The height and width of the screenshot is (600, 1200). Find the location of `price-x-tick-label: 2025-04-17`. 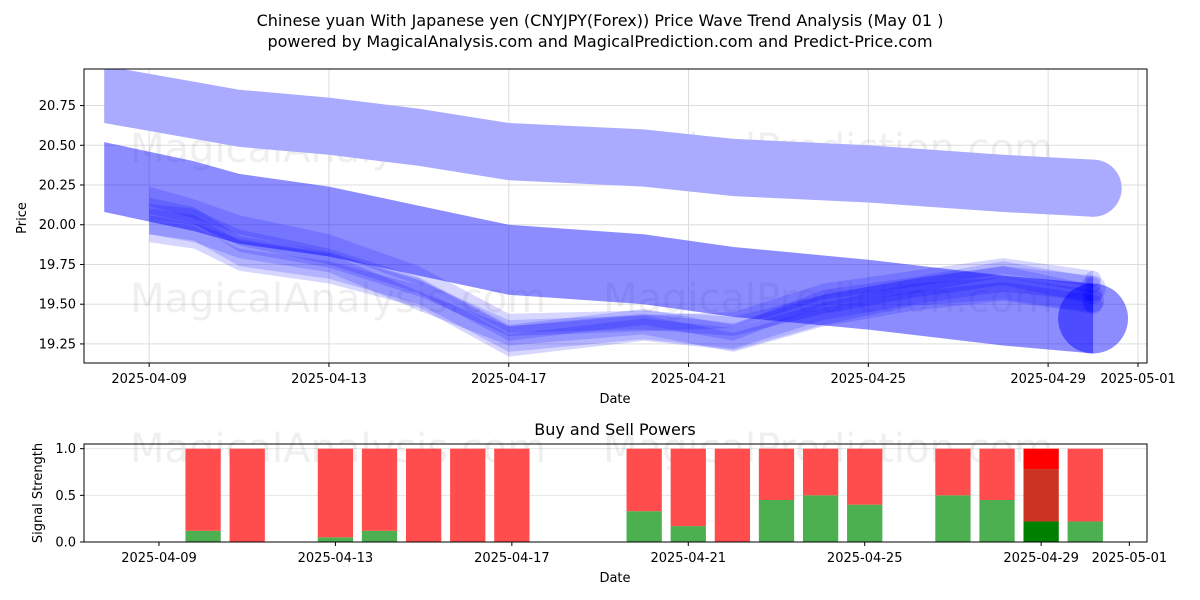

price-x-tick-label: 2025-04-17 is located at coordinates (509, 379).